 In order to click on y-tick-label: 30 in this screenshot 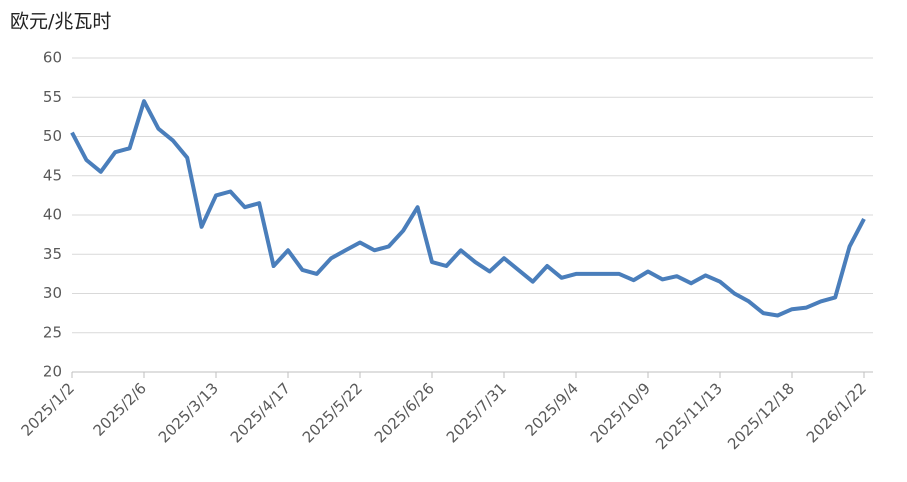, I will do `click(52, 293)`.